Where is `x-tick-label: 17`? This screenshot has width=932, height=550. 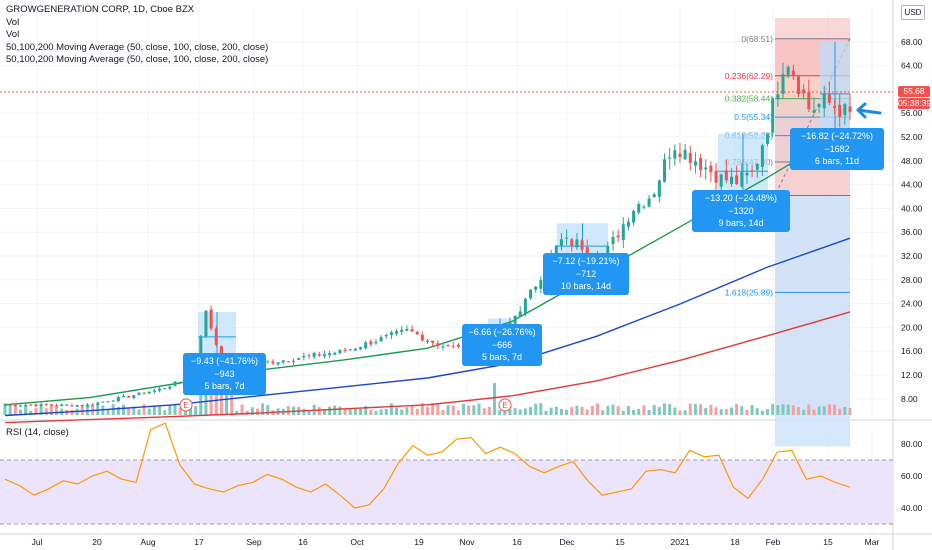
x-tick-label: 17 is located at coordinates (199, 542).